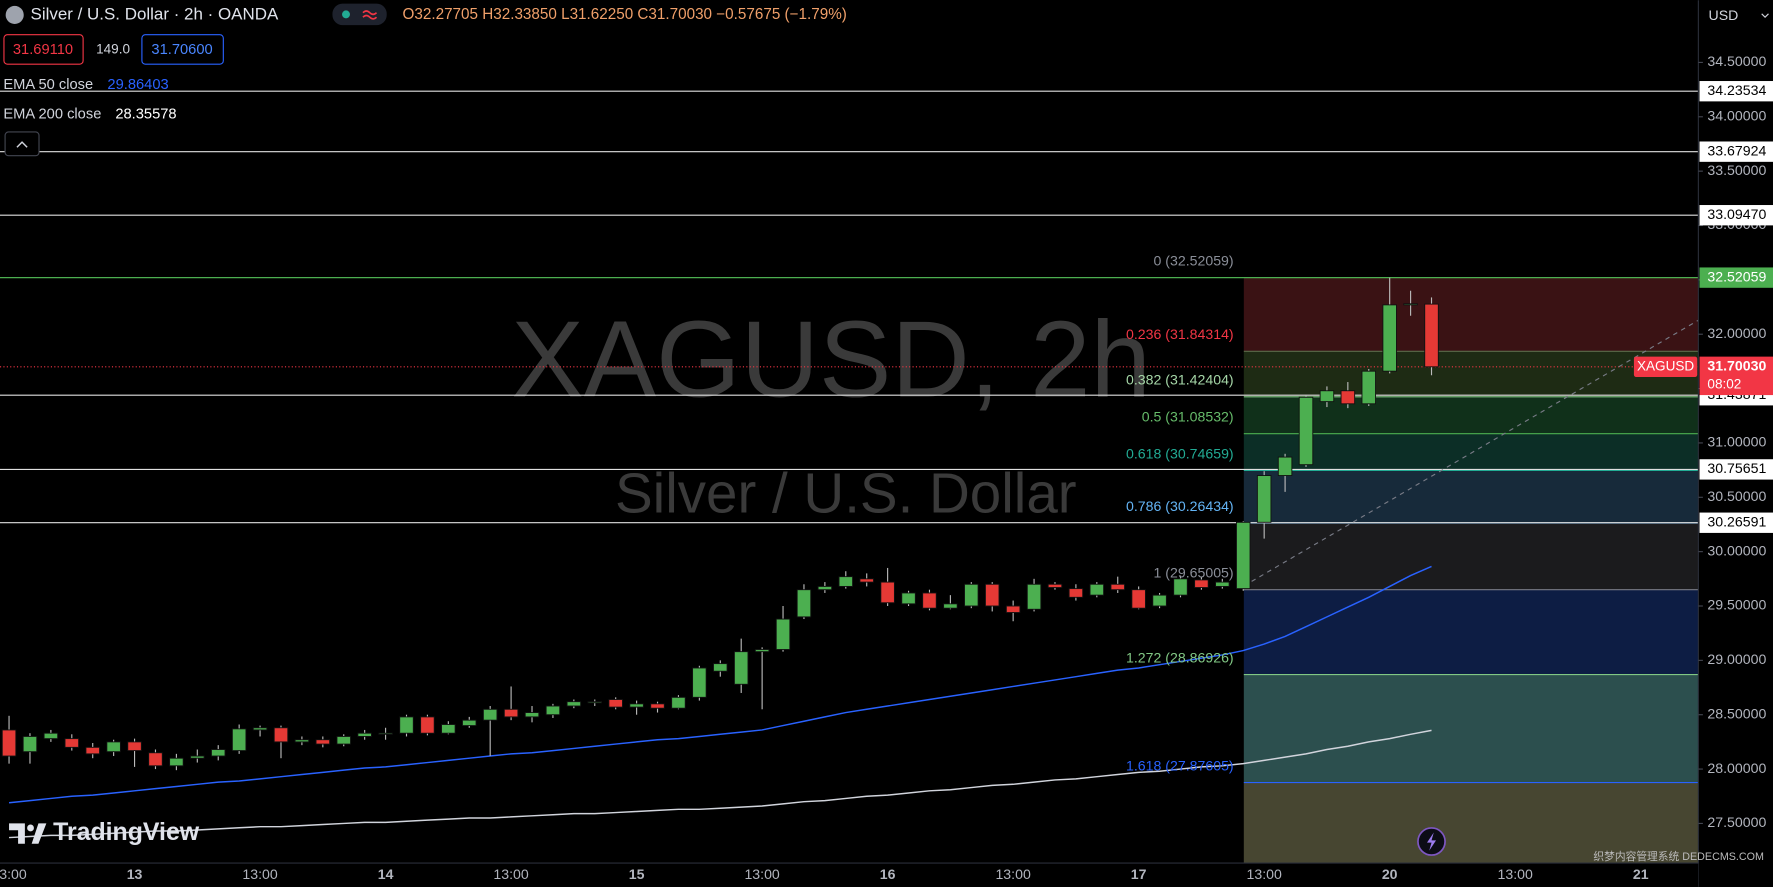  What do you see at coordinates (846, 493) in the screenshot?
I see `watermark-subtitle: Silver / U.S. Dollar` at bounding box center [846, 493].